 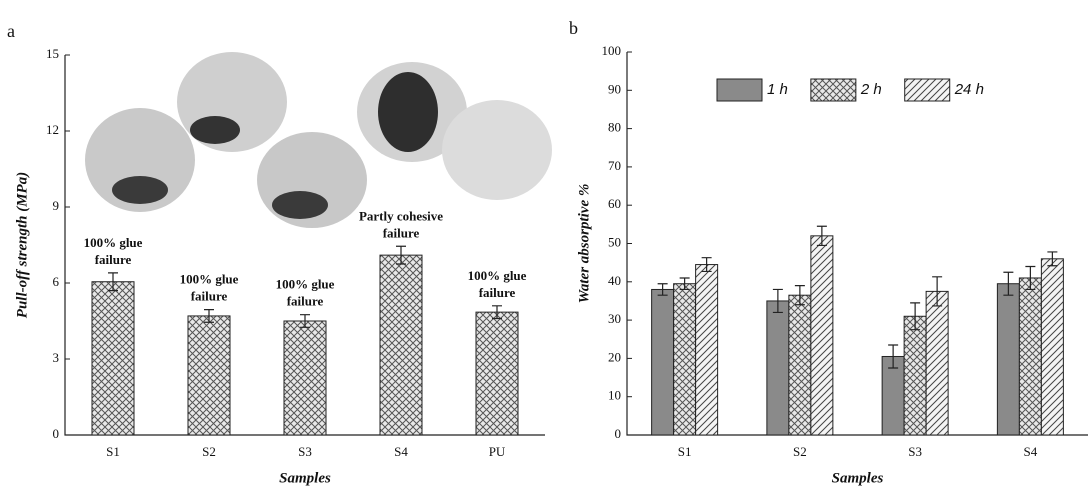 I want to click on y-tick-label: 100, so click(x=612, y=50).